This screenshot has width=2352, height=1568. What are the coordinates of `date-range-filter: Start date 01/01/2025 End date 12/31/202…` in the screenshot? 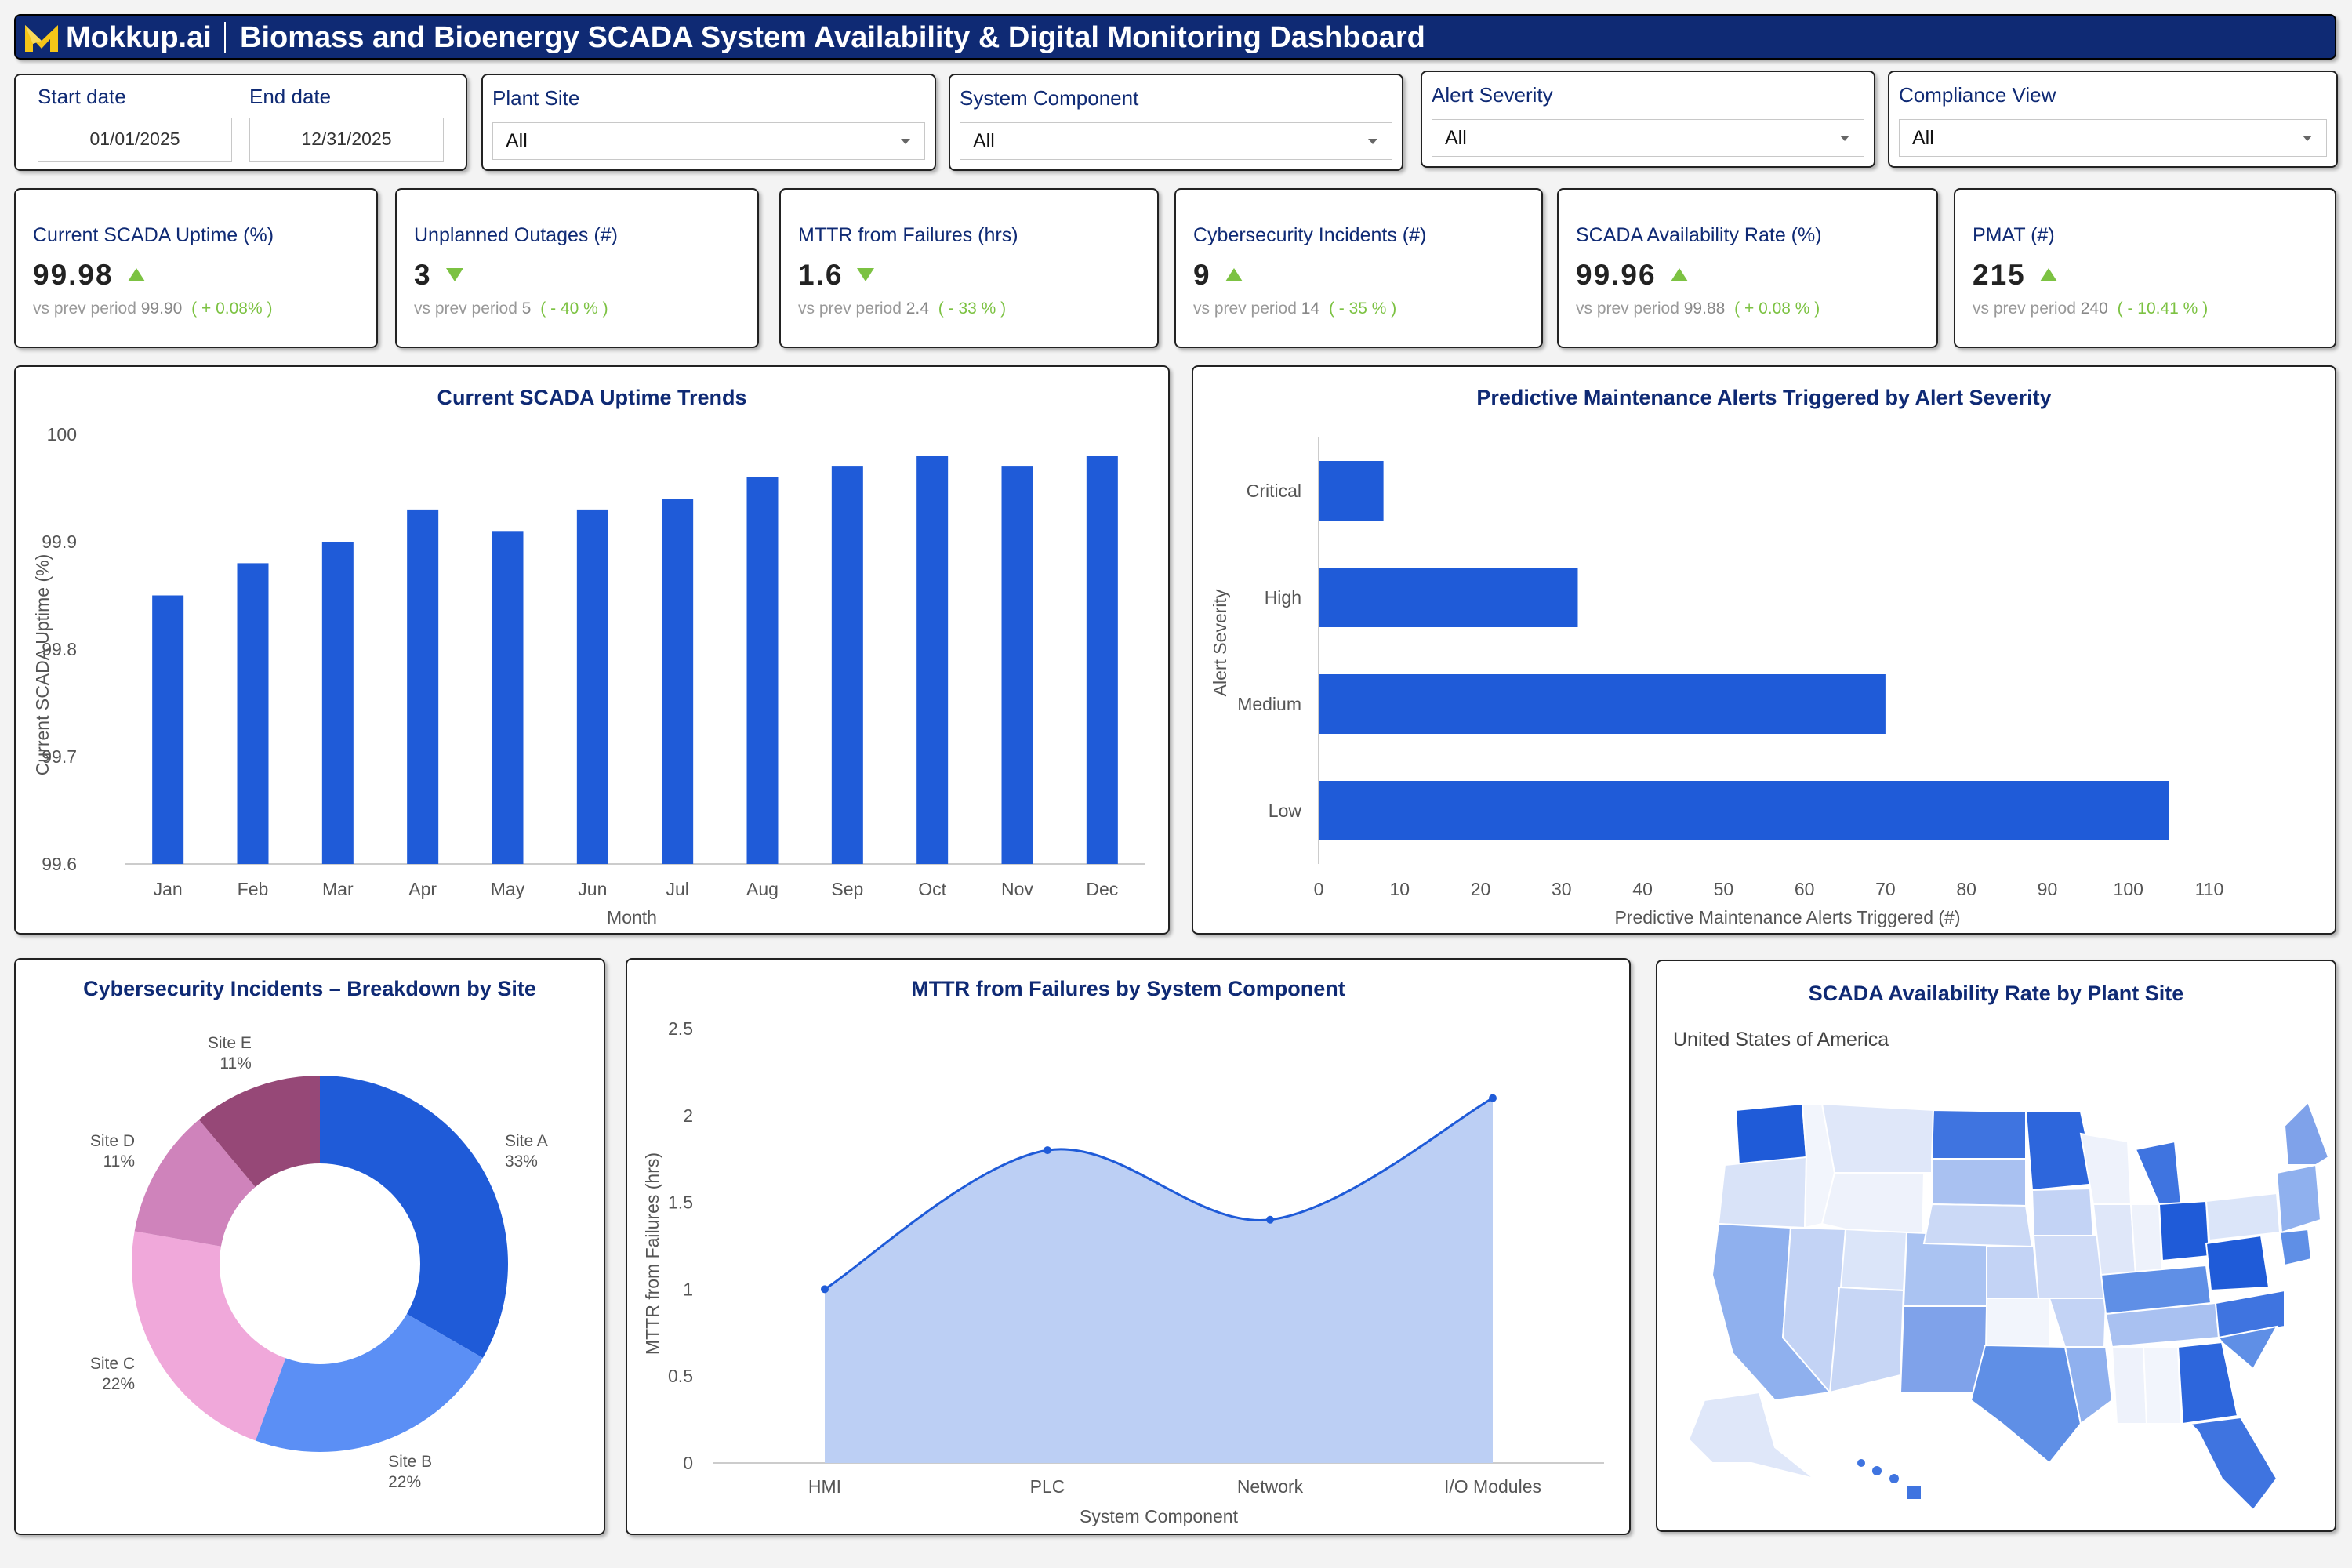 It's located at (240, 122).